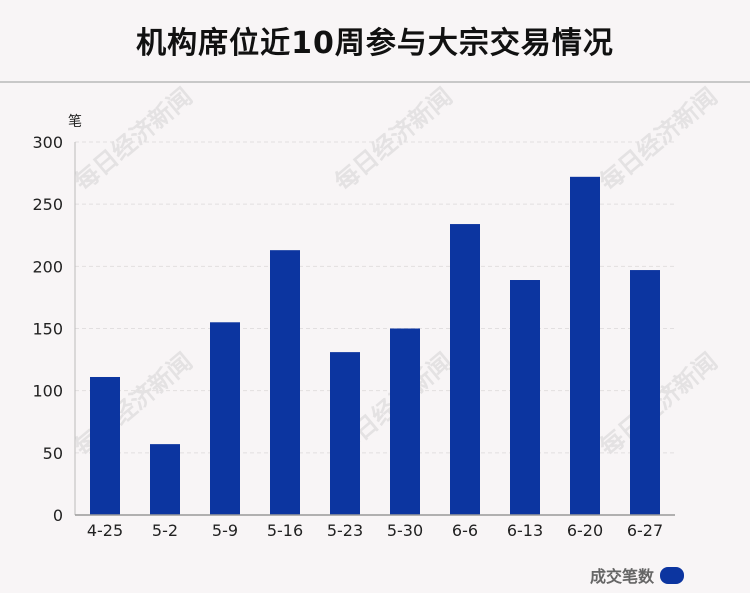 The height and width of the screenshot is (593, 750). What do you see at coordinates (47, 266) in the screenshot?
I see `y-tick-label: 200` at bounding box center [47, 266].